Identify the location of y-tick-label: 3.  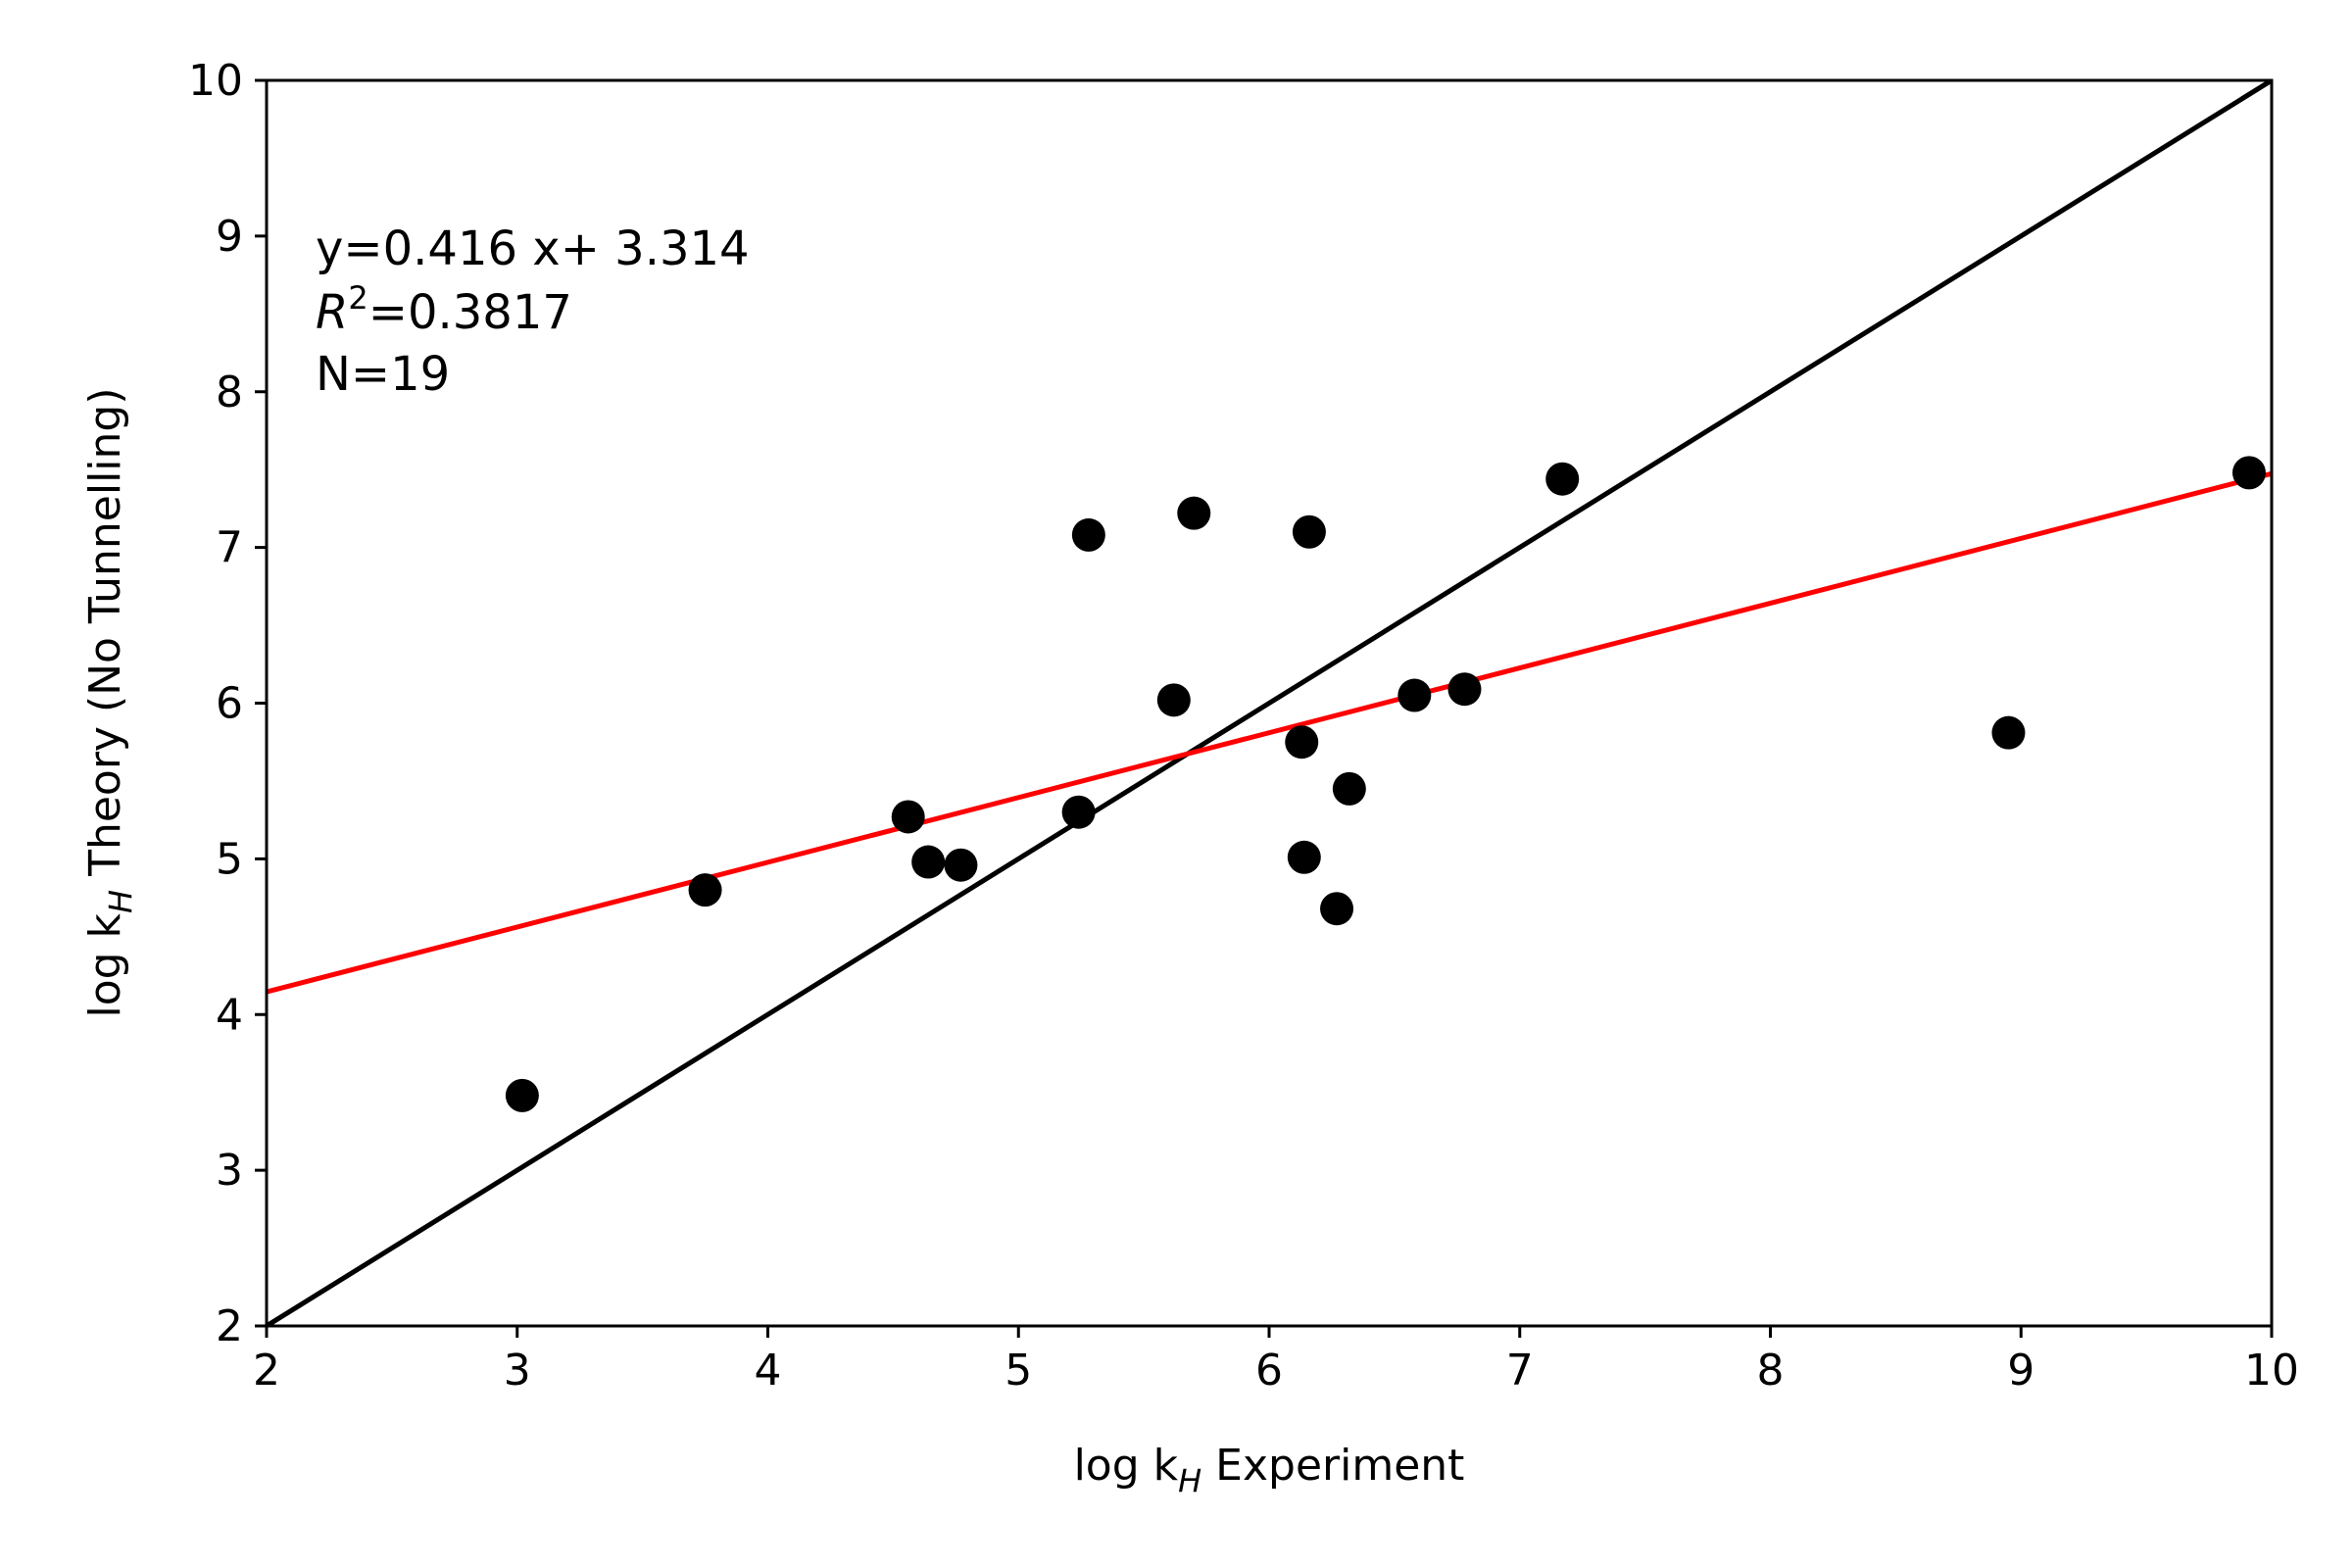
(229, 1171).